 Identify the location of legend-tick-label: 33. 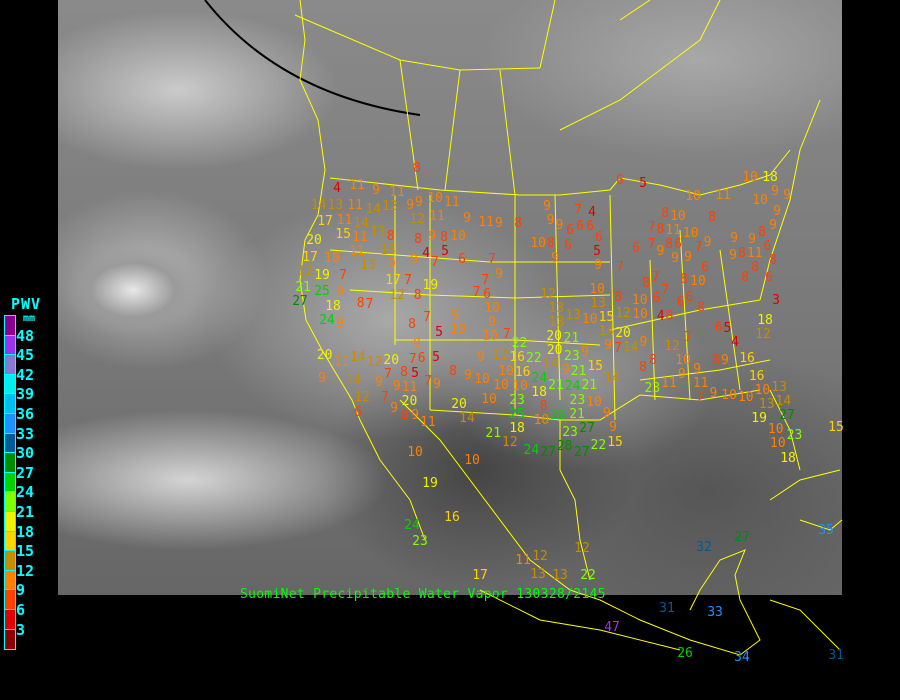
(25, 433).